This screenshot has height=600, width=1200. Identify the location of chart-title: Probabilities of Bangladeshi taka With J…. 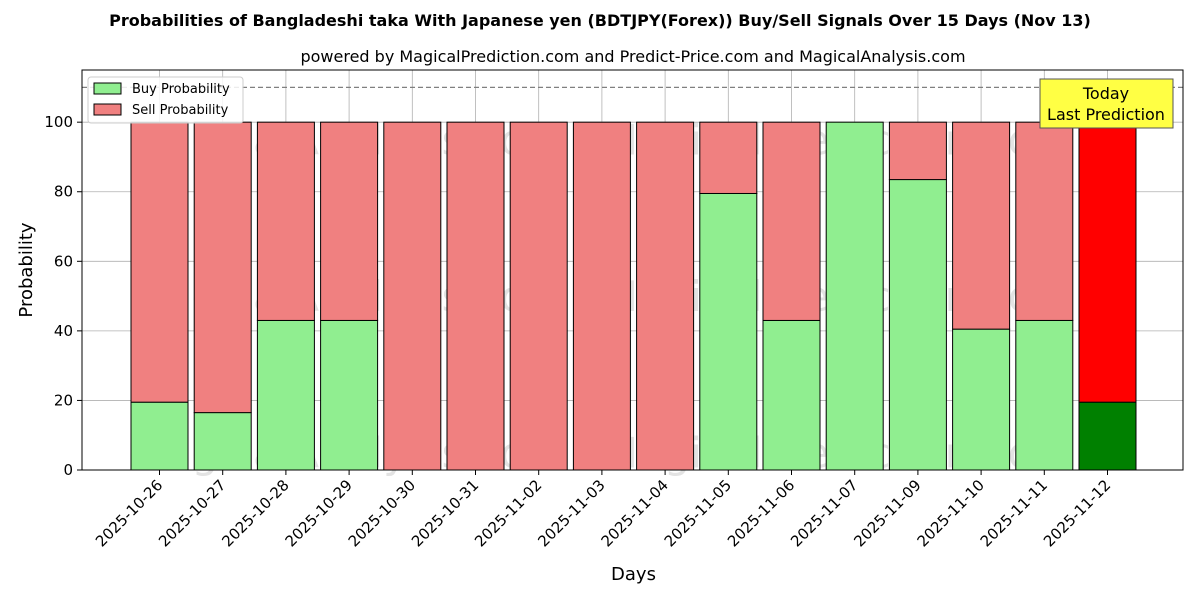
(600, 20).